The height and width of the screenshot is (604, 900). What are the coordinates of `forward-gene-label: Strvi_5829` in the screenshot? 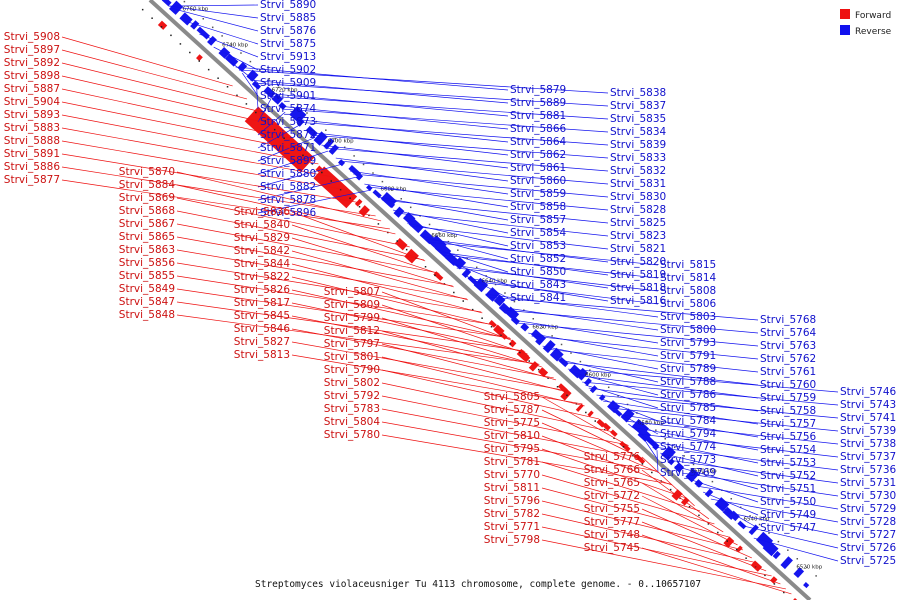 It's located at (262, 238).